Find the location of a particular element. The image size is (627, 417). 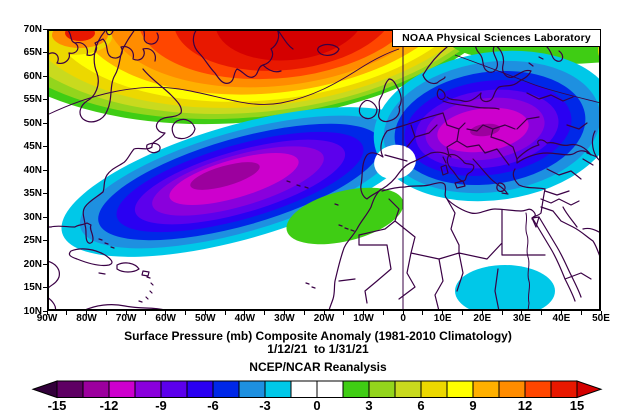

noaa-psl-label-box: NOAA Physical Sciences Laboratory is located at coordinates (496, 38).